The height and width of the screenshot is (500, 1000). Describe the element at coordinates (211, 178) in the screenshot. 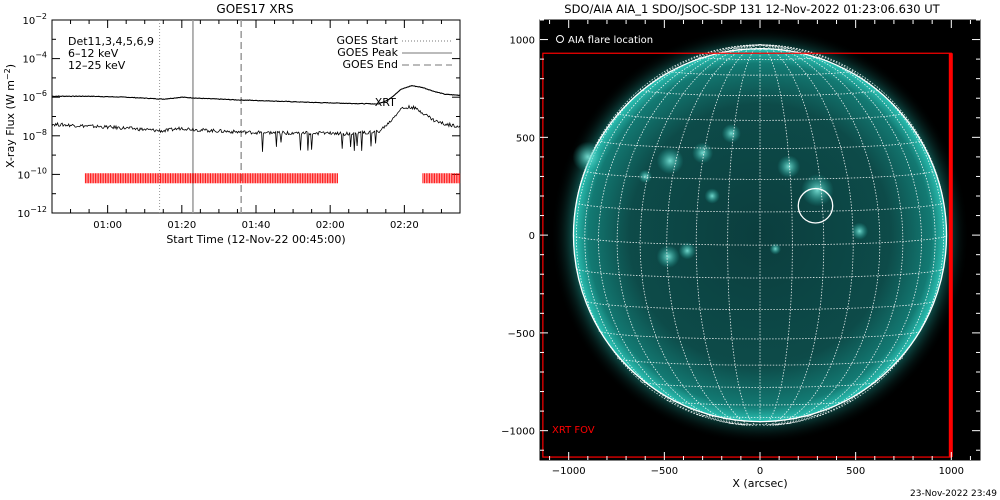

I see `marker-band` at that location.